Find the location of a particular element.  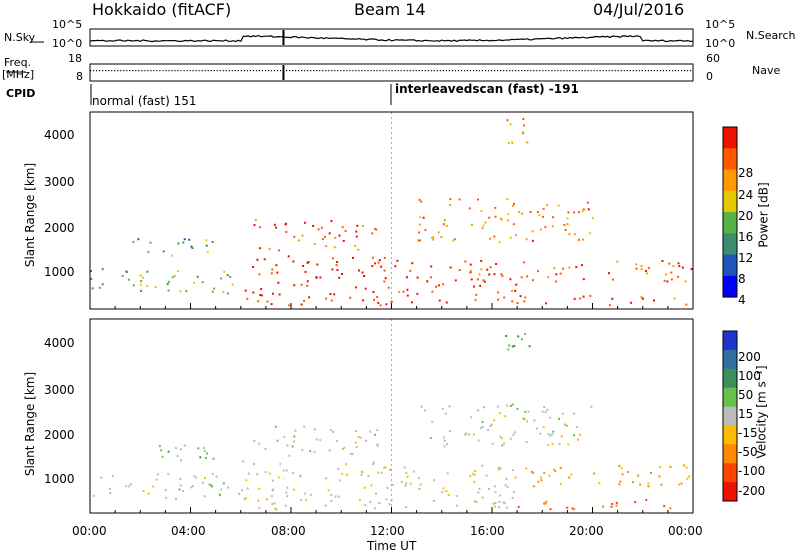

nsearch-label: N.Search is located at coordinates (771, 35).